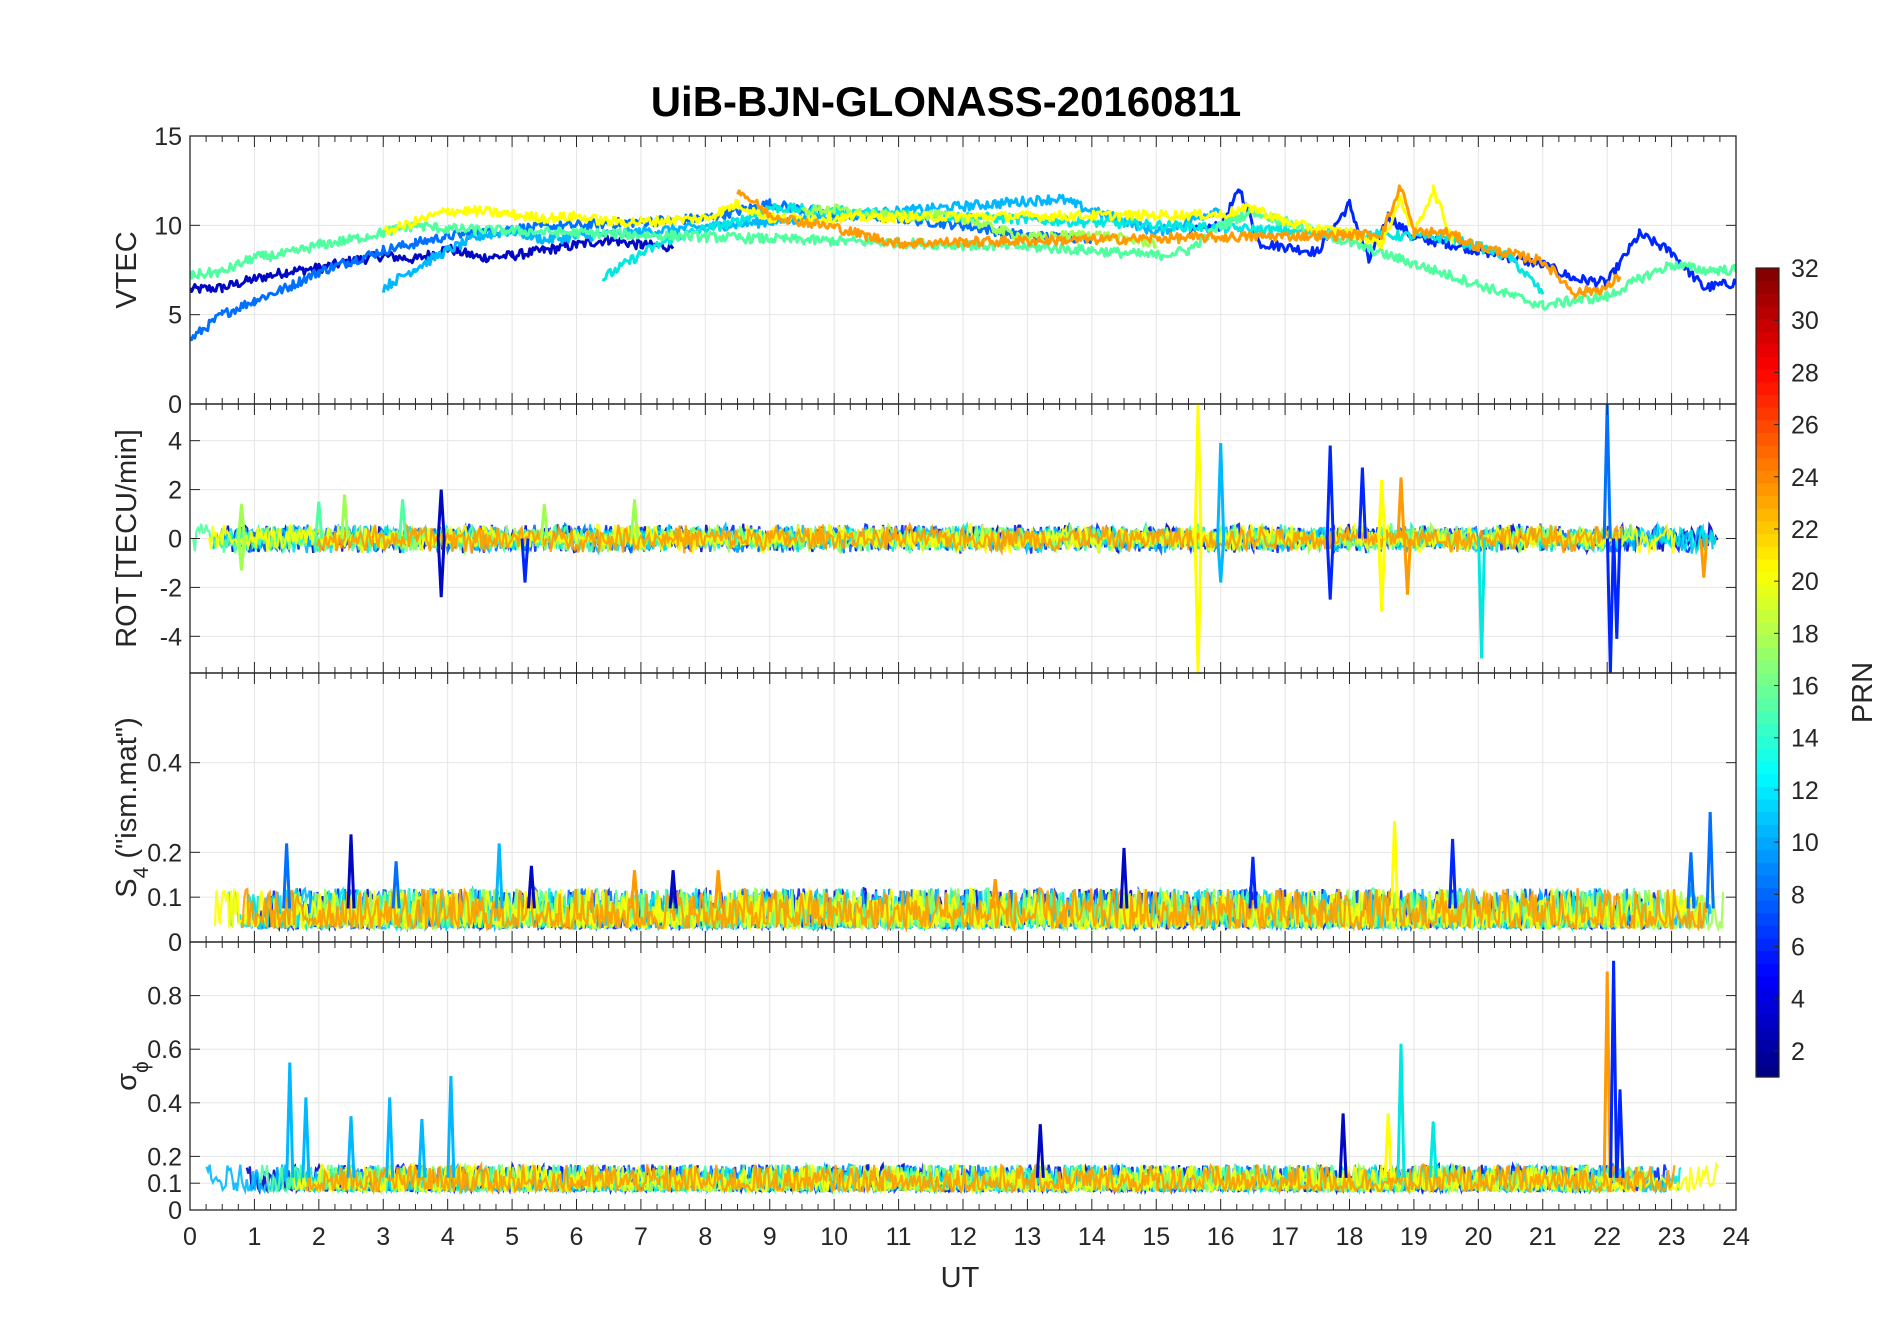 This screenshot has width=1902, height=1330. I want to click on plot-area-s4, so click(969, 872).